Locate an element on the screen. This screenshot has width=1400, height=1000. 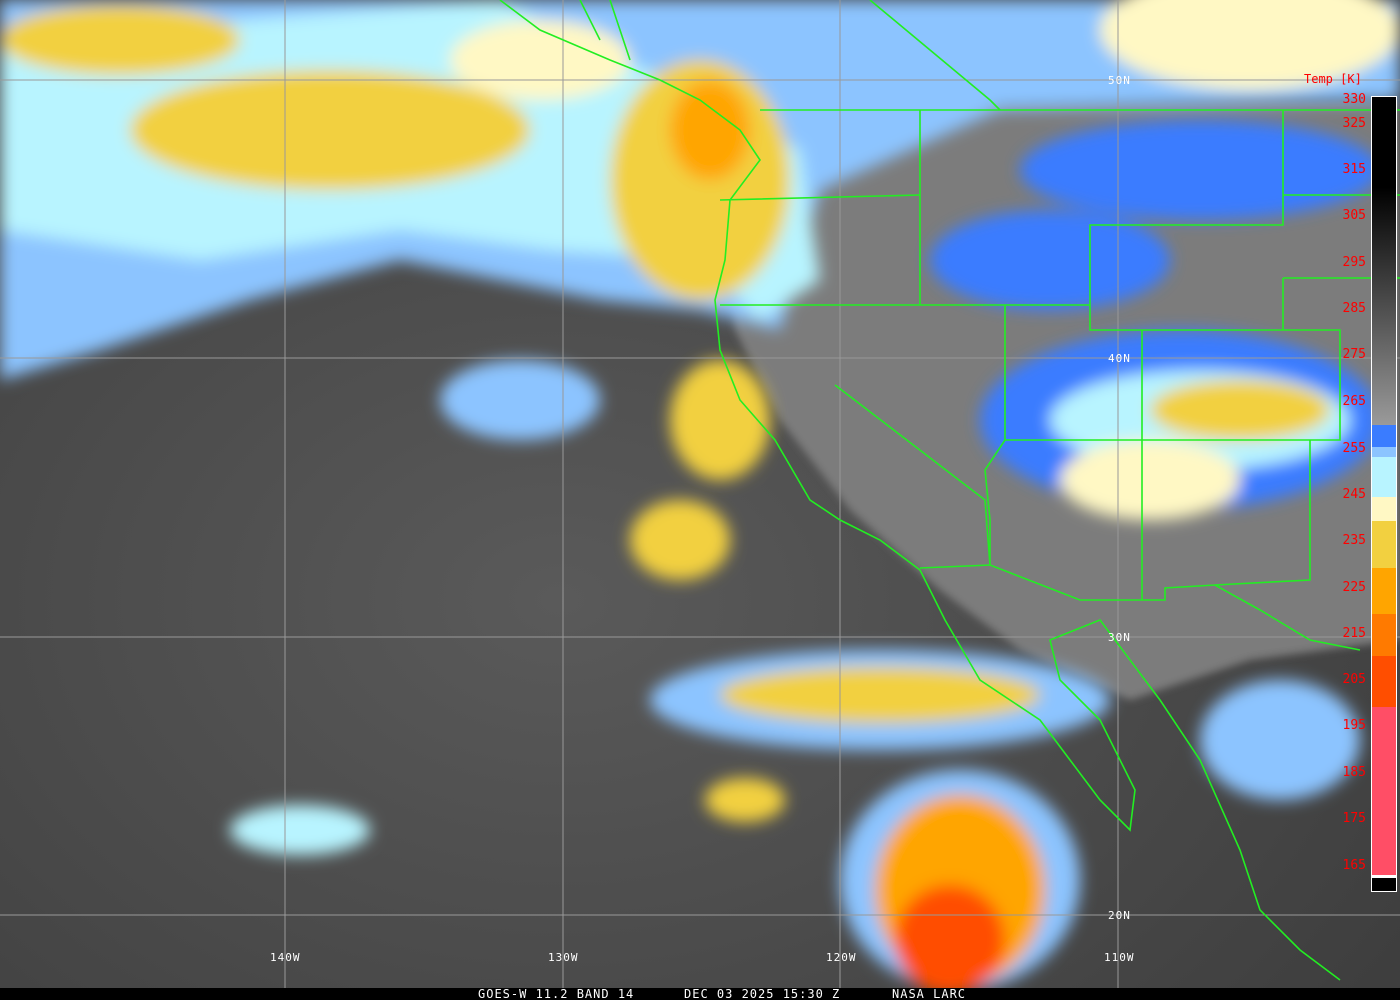
satellite-band-label: GOES-W 11.2 BAND 14 is located at coordinates (556, 993).